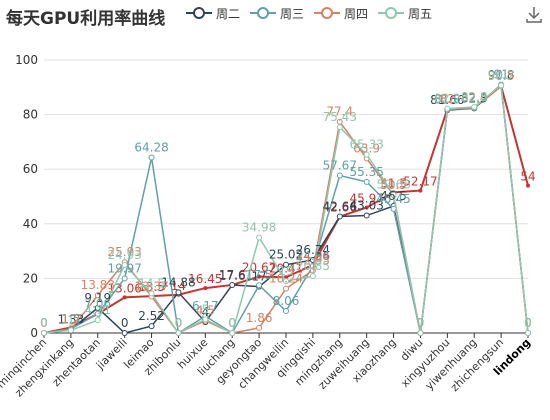  I want to click on data-label-2: 17.5, so click(259, 275).